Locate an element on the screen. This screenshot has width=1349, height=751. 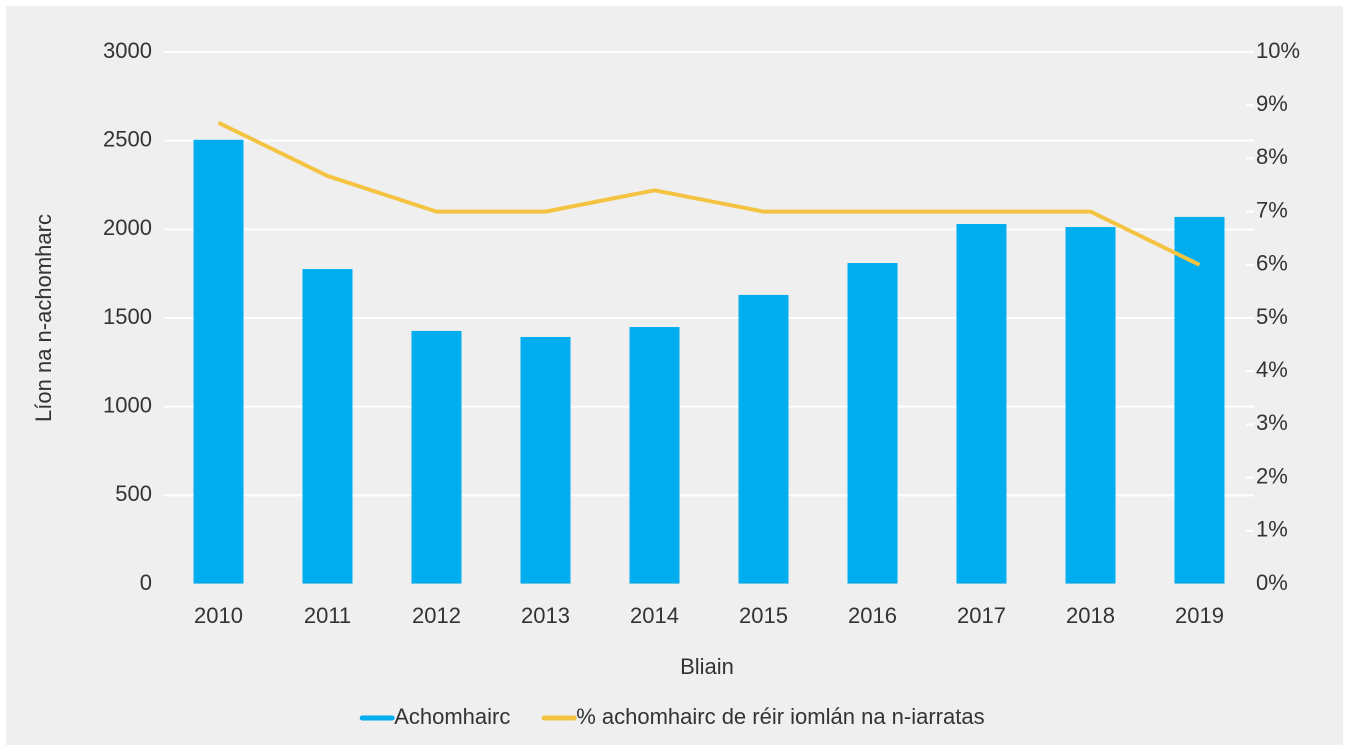
y2-tick-label: 2% is located at coordinates (1272, 475).